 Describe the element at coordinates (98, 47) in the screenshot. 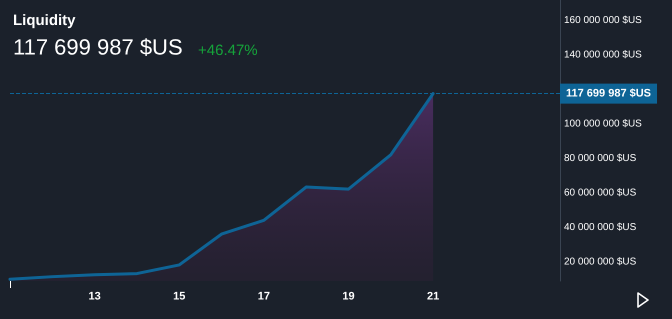

I see `text: 117 699 987 $US` at that location.